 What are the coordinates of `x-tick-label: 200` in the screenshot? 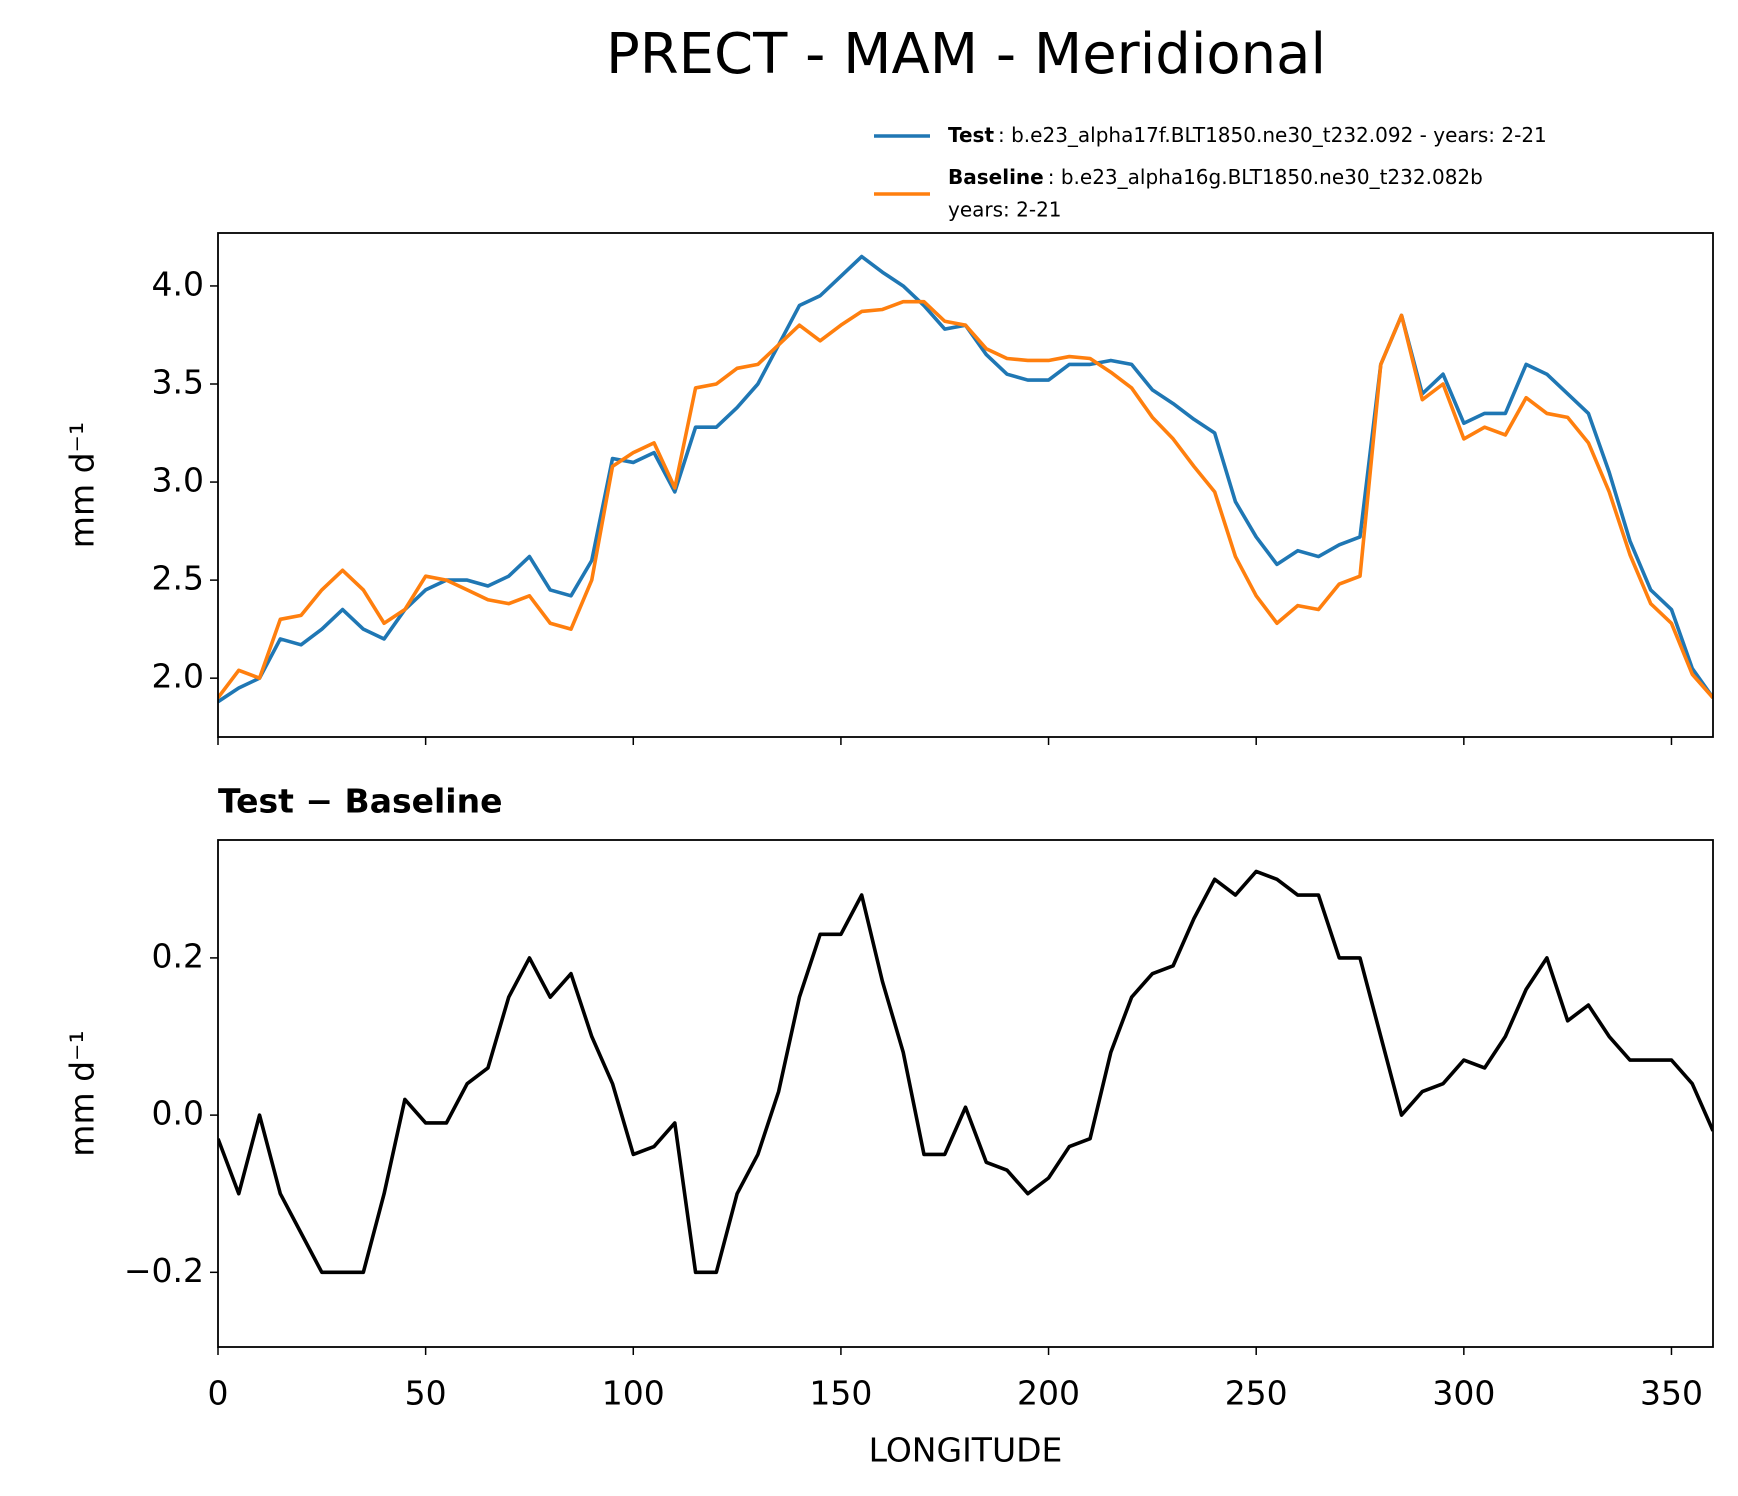 It's located at (1048, 1393).